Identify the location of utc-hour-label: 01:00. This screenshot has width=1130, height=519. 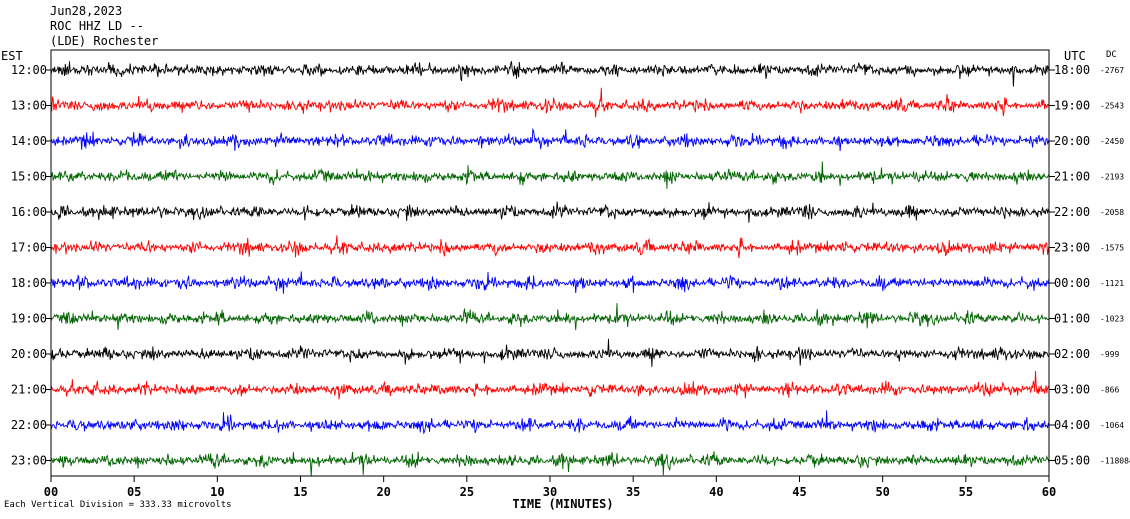
(1072, 319).